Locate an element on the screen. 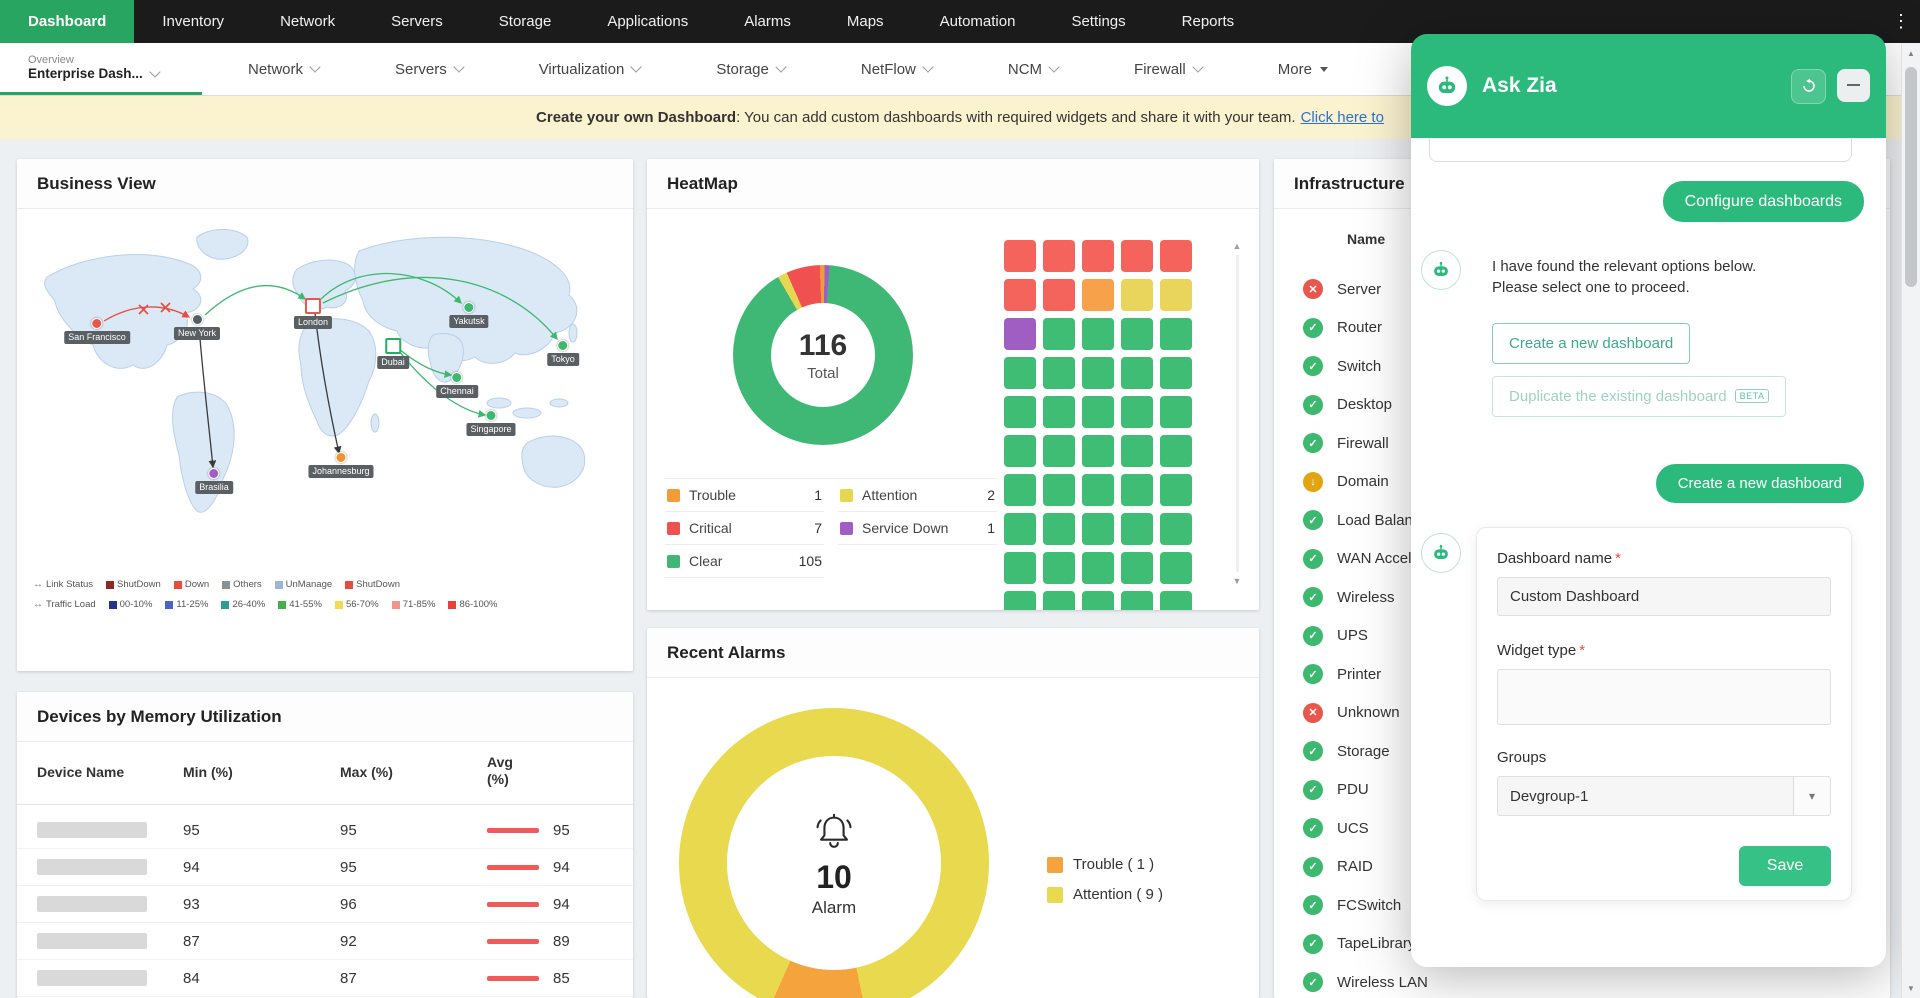 The height and width of the screenshot is (998, 1920). map-city-singapore: Singapore is located at coordinates (491, 423).